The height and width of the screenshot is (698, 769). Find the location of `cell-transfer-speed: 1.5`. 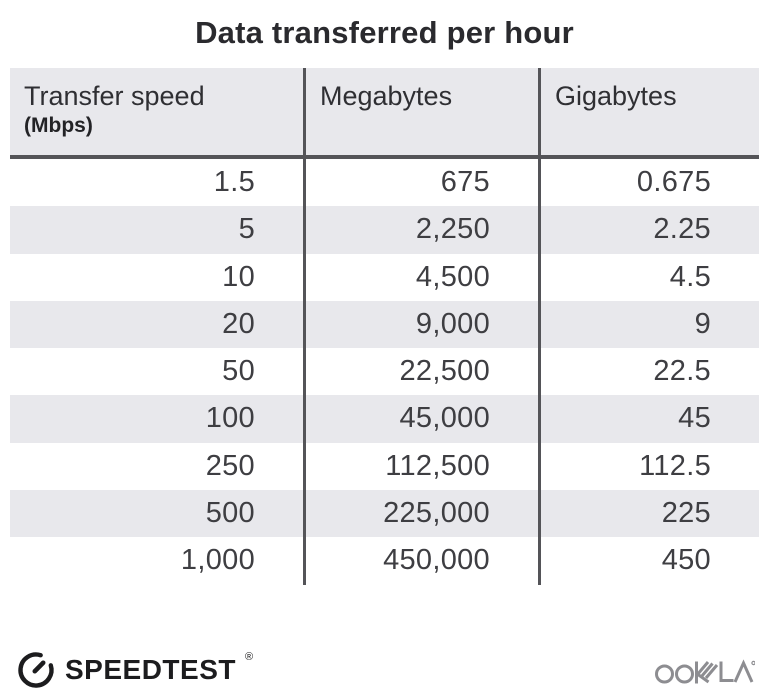

cell-transfer-speed: 1.5 is located at coordinates (234, 182).